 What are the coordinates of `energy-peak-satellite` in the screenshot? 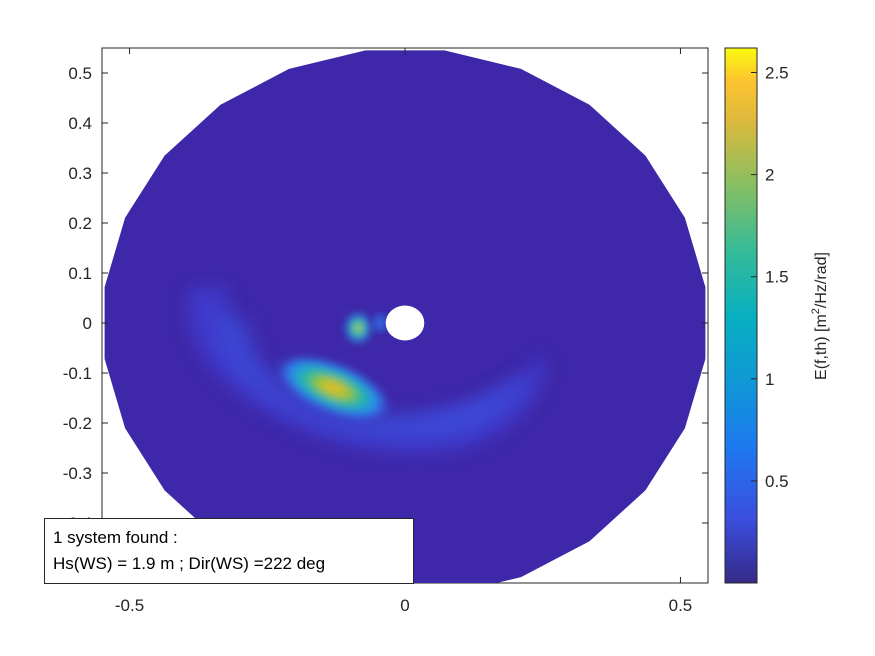 It's located at (380, 323).